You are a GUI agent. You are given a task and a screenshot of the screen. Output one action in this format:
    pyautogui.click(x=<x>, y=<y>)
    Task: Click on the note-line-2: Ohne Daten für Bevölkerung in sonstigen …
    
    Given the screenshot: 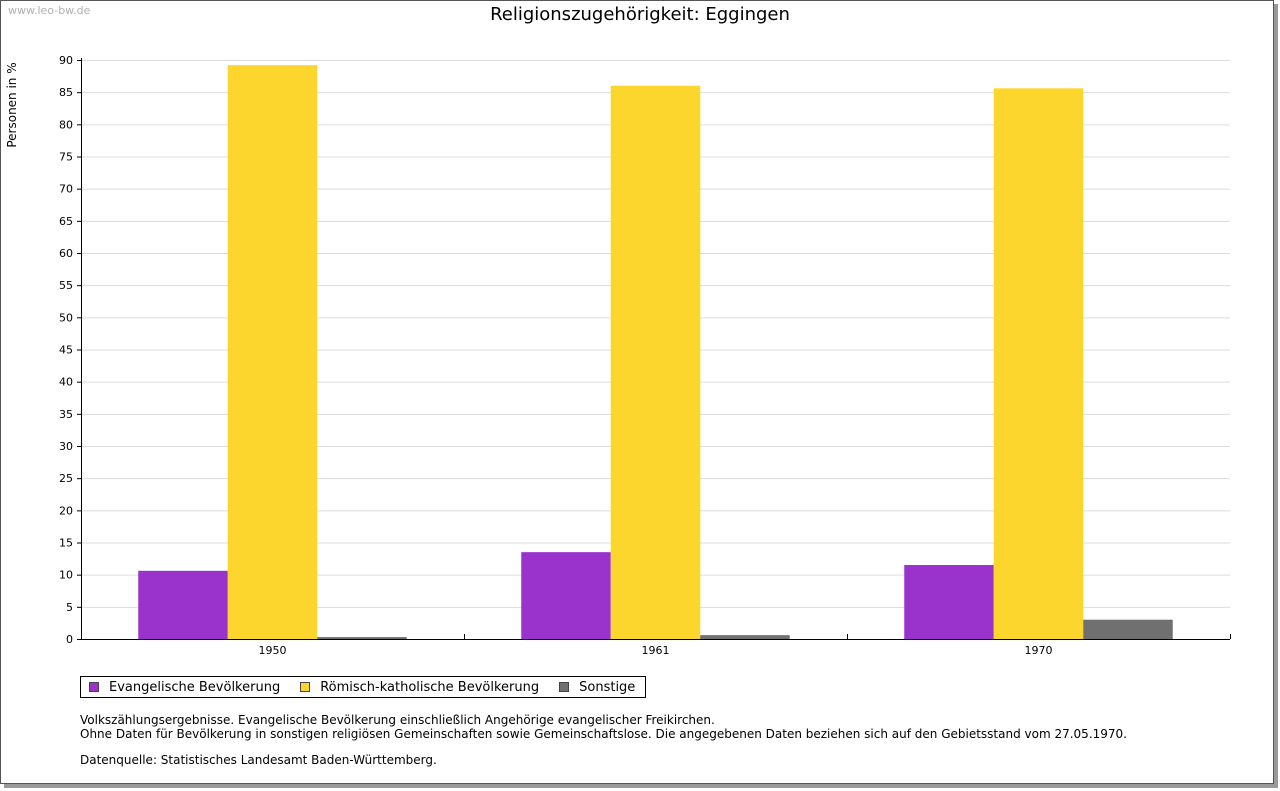 What is the action you would take?
    pyautogui.click(x=603, y=734)
    